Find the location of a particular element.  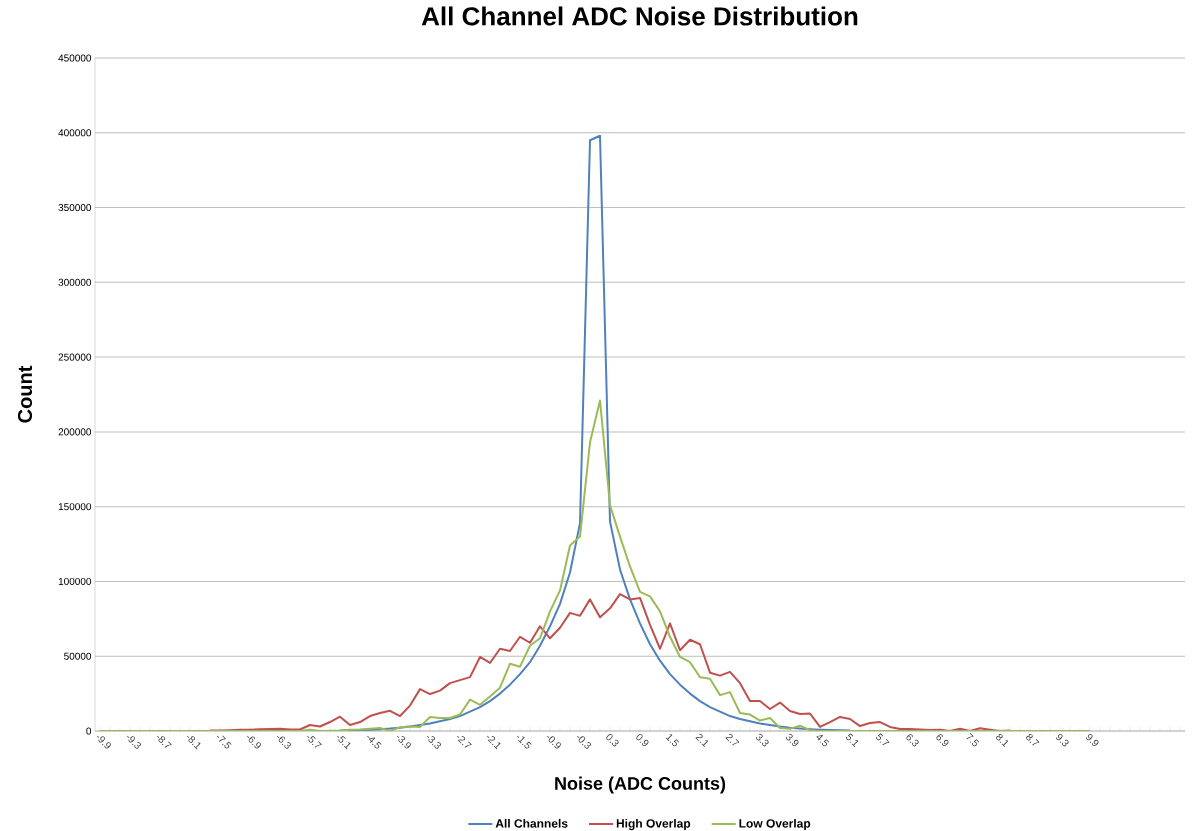

x-tick-label: 0.9 is located at coordinates (642, 740).